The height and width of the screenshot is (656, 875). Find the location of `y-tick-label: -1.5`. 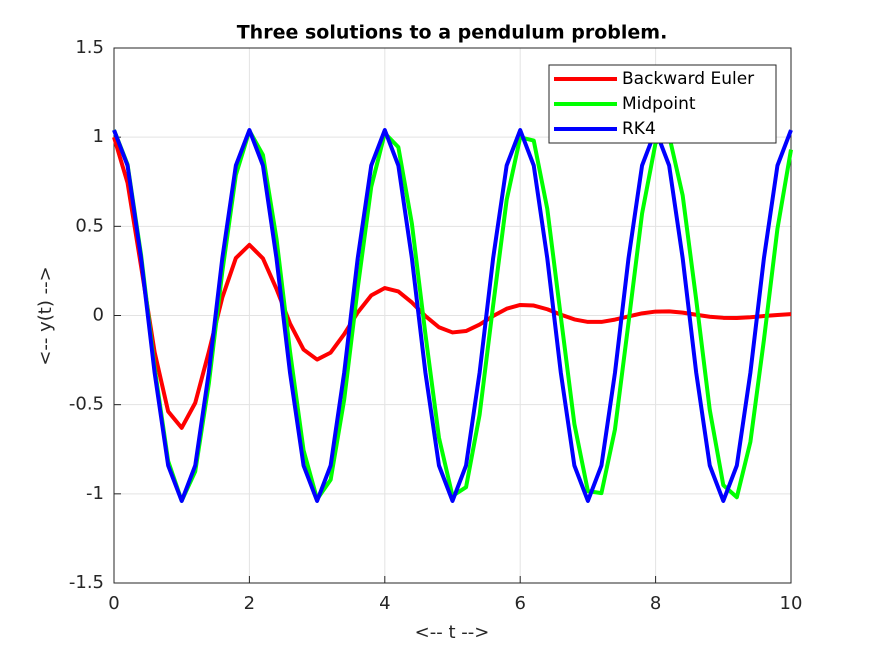

y-tick-label: -1.5 is located at coordinates (86, 582).